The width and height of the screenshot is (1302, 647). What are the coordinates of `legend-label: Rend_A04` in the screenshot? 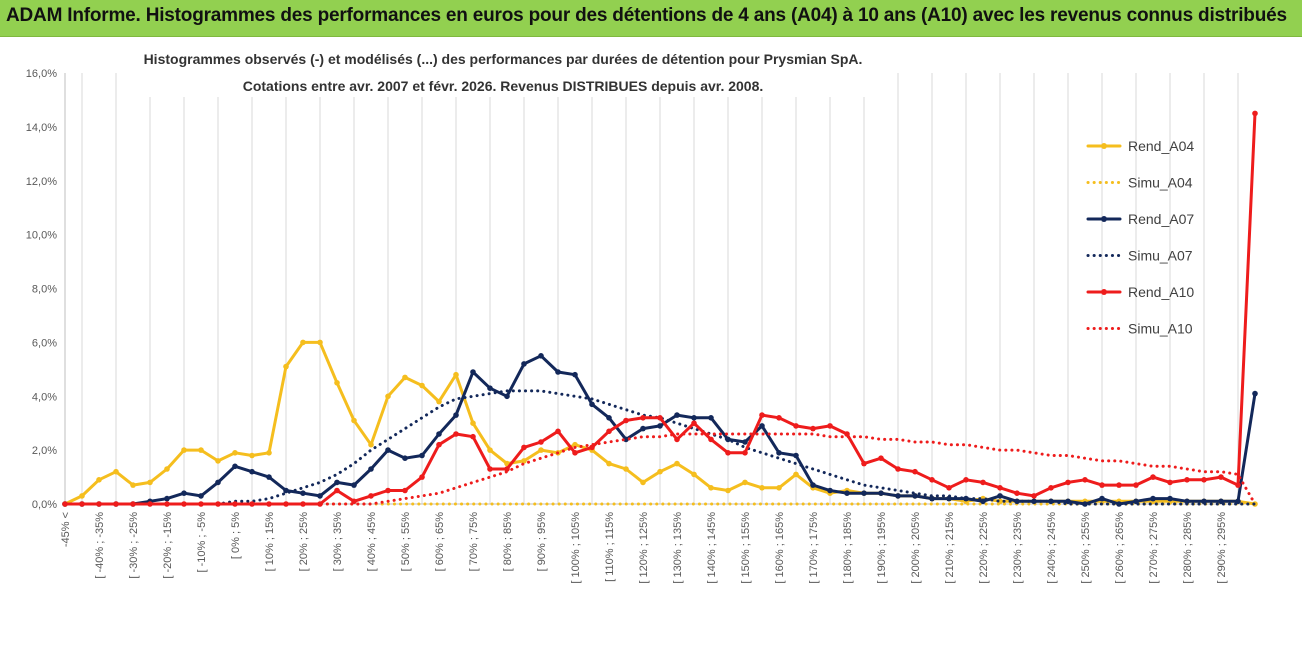 It's located at (1161, 146).